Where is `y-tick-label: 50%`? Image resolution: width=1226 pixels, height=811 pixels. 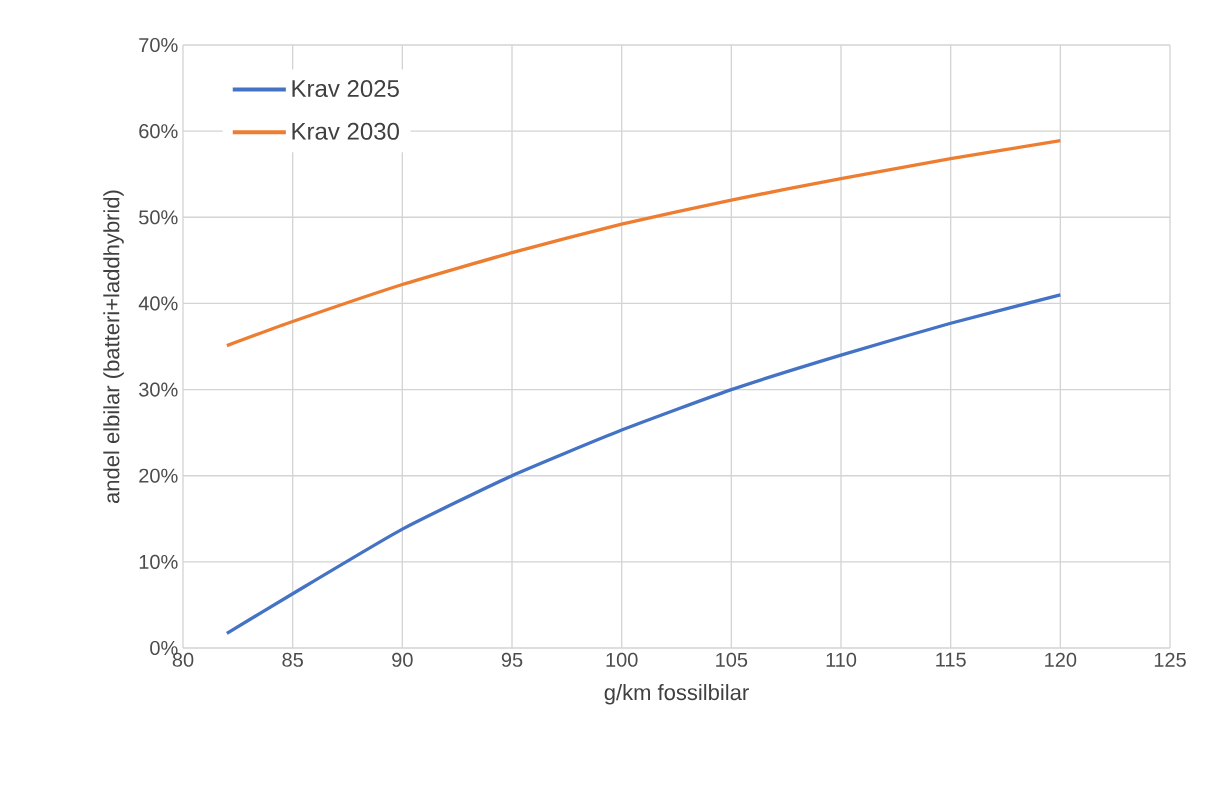 y-tick-label: 50% is located at coordinates (158, 217).